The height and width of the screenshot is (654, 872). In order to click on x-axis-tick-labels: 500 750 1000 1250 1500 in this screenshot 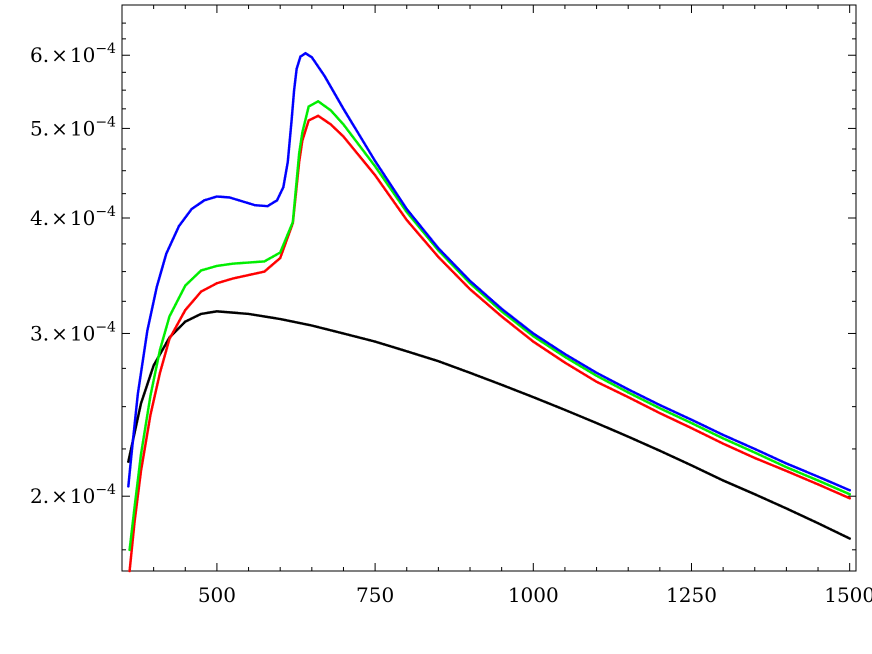, I will do `click(535, 595)`.